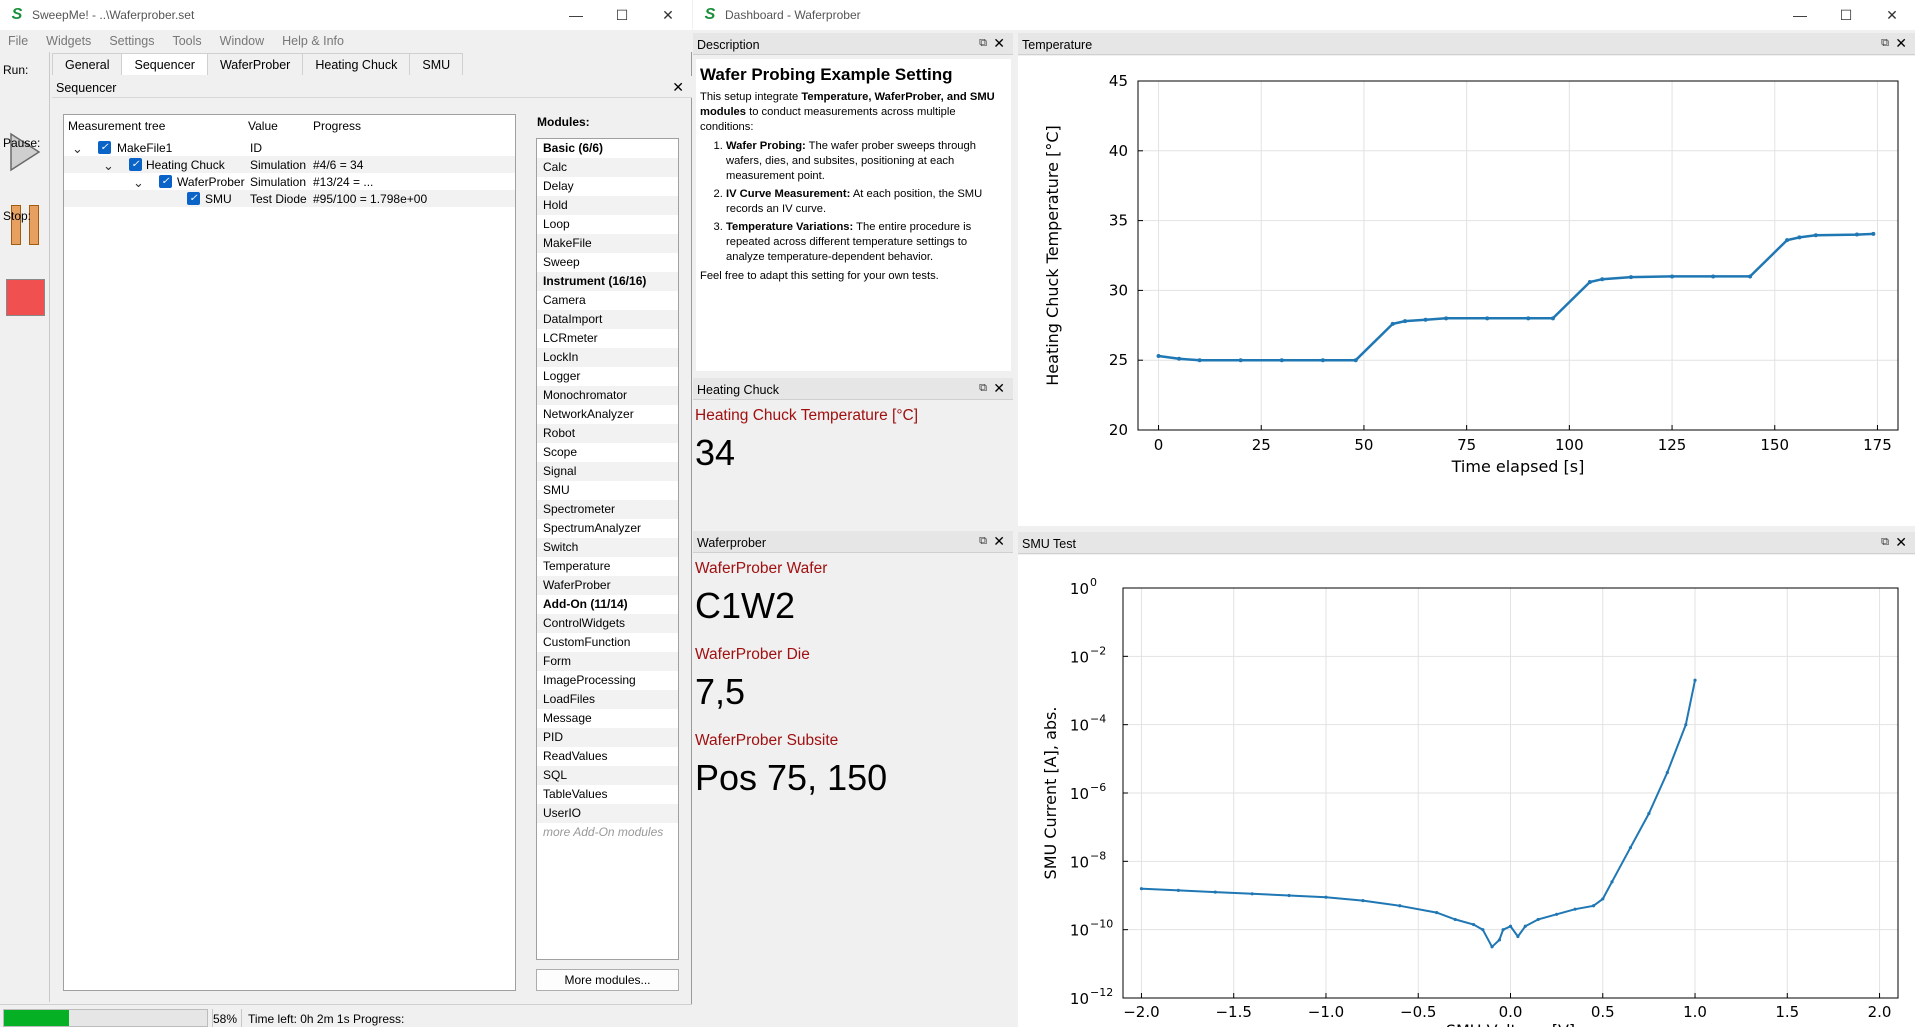  What do you see at coordinates (570, 338) in the screenshot?
I see `module-item: LCRmeter` at bounding box center [570, 338].